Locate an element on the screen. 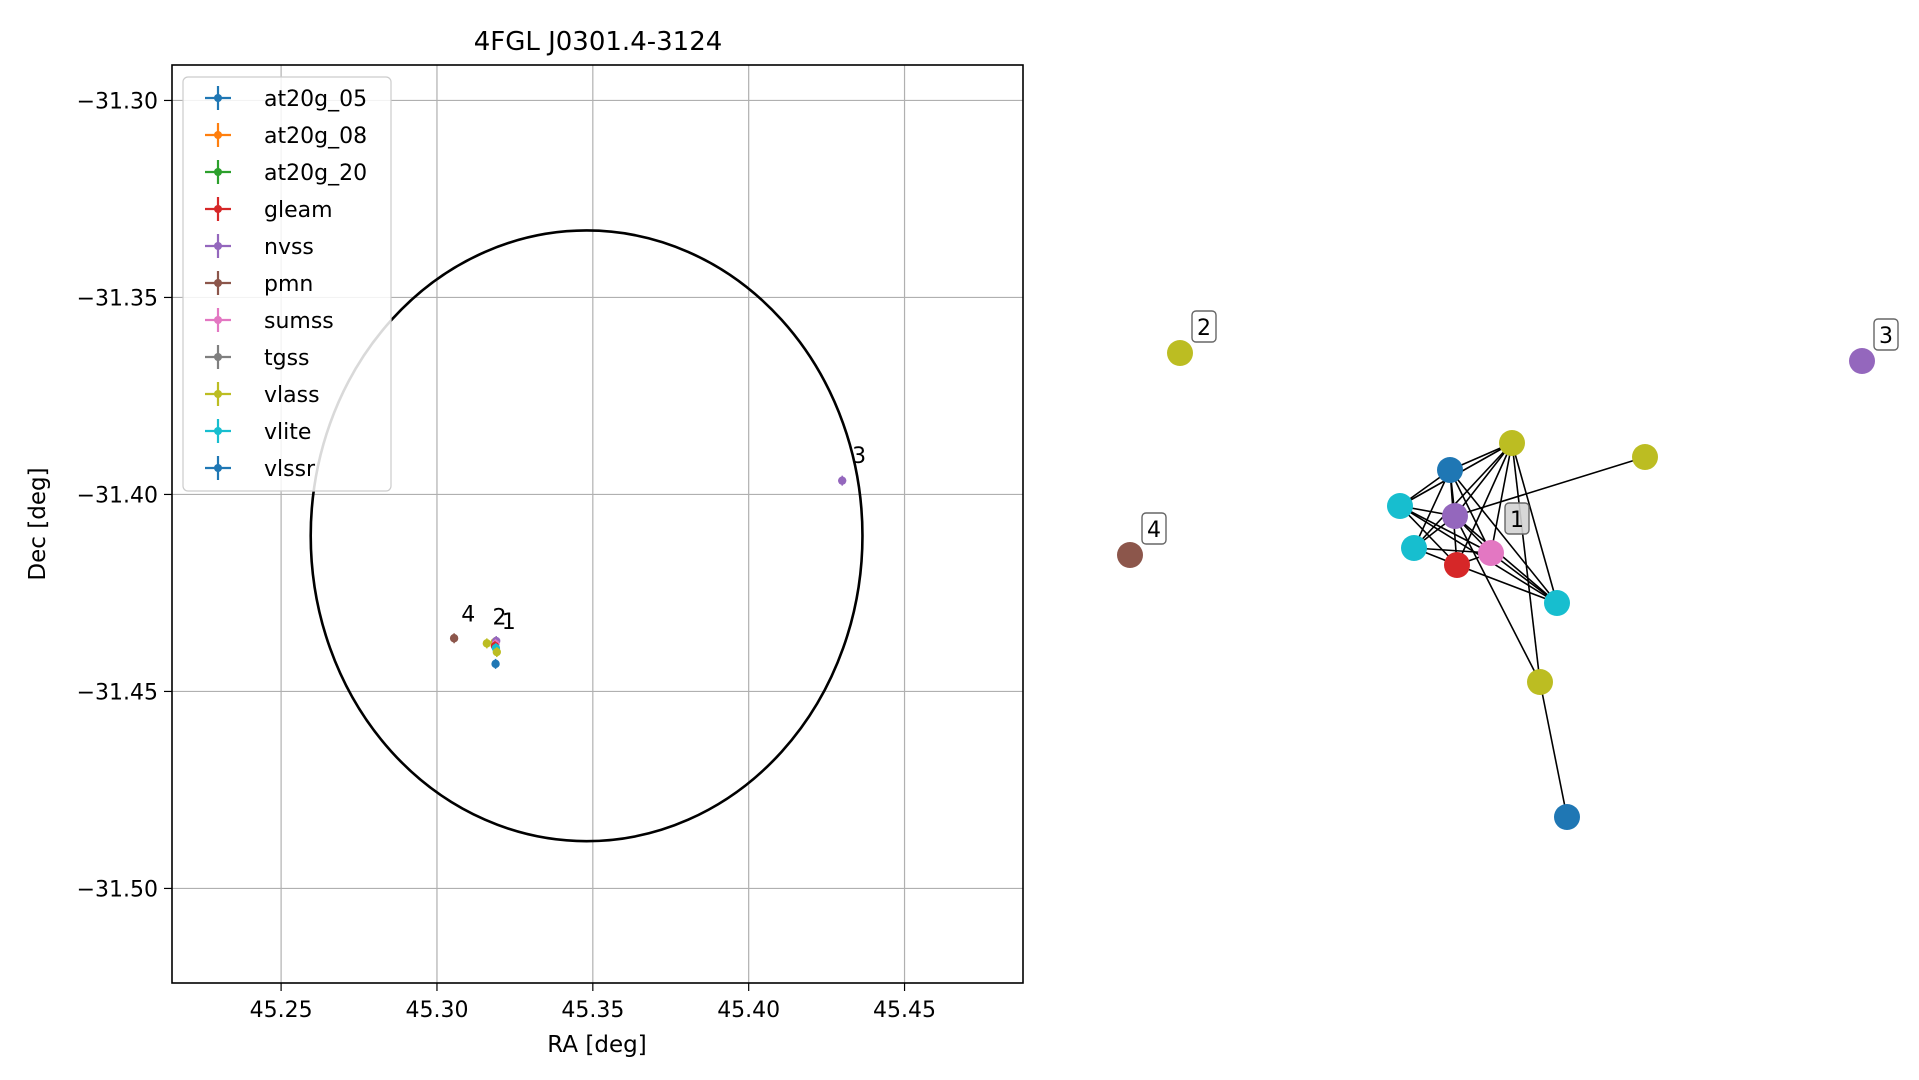 Image resolution: width=1919 pixels, height=1080 pixels. legend-item-sumss: sumss is located at coordinates (269, 321).